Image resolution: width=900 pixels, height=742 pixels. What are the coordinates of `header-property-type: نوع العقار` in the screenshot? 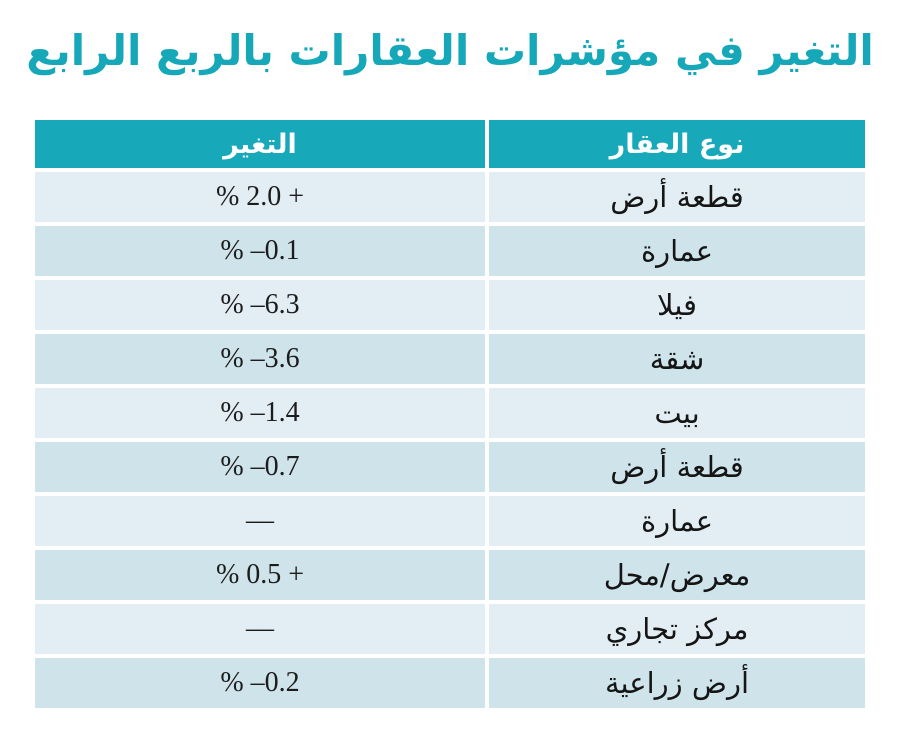 It's located at (677, 144).